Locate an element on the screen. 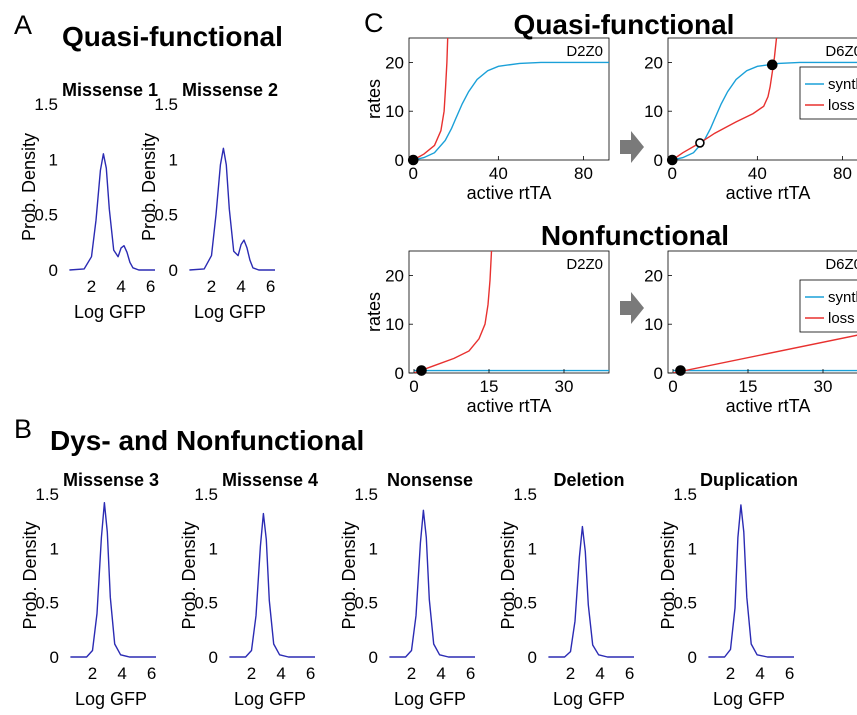  sample-label: D6Z0 is located at coordinates (841, 264).